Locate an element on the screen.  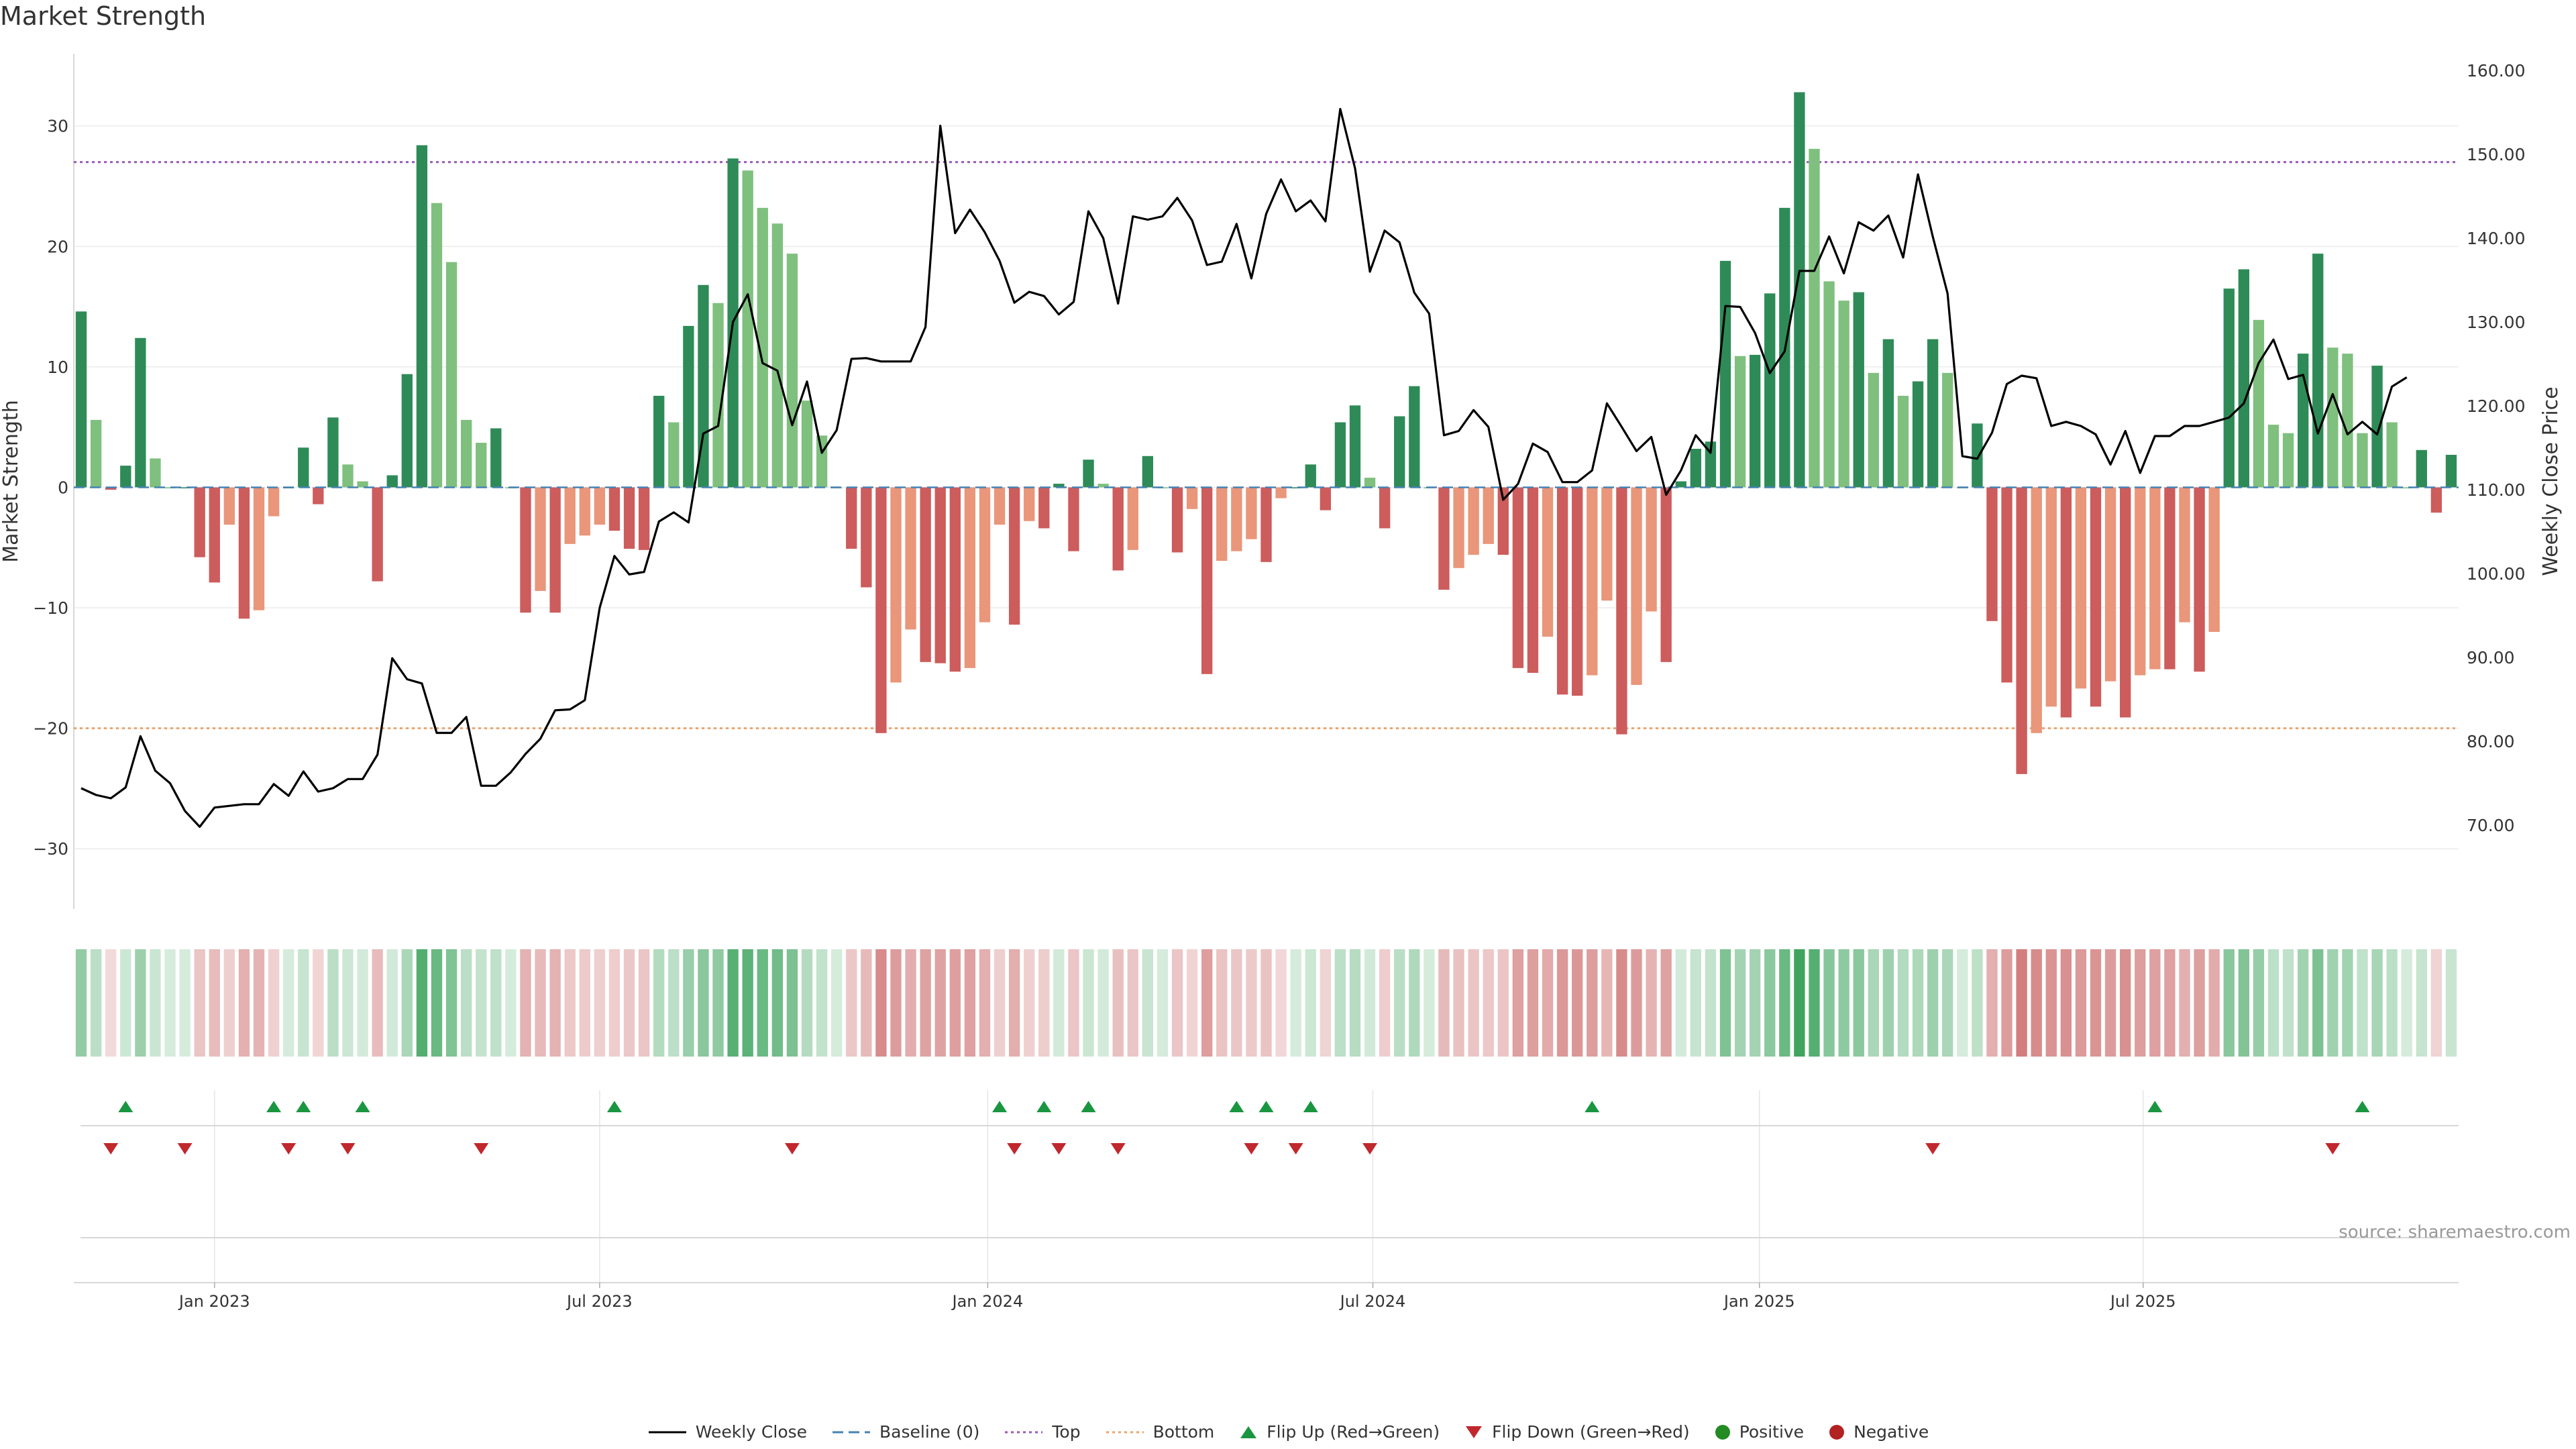
right-tick-label: 160.00 is located at coordinates (2496, 70).